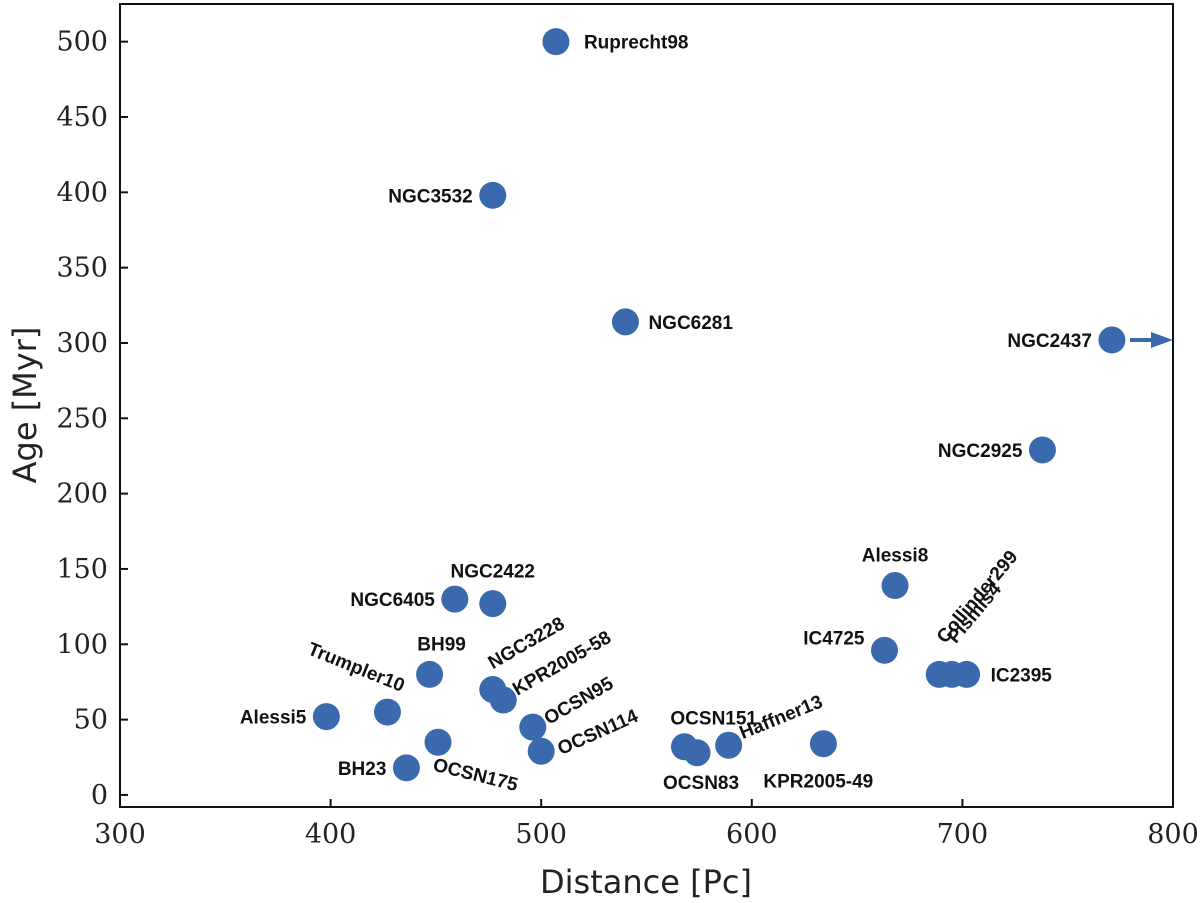 This screenshot has width=1200, height=903. What do you see at coordinates (82, 268) in the screenshot?
I see `y-tick-label: 350` at bounding box center [82, 268].